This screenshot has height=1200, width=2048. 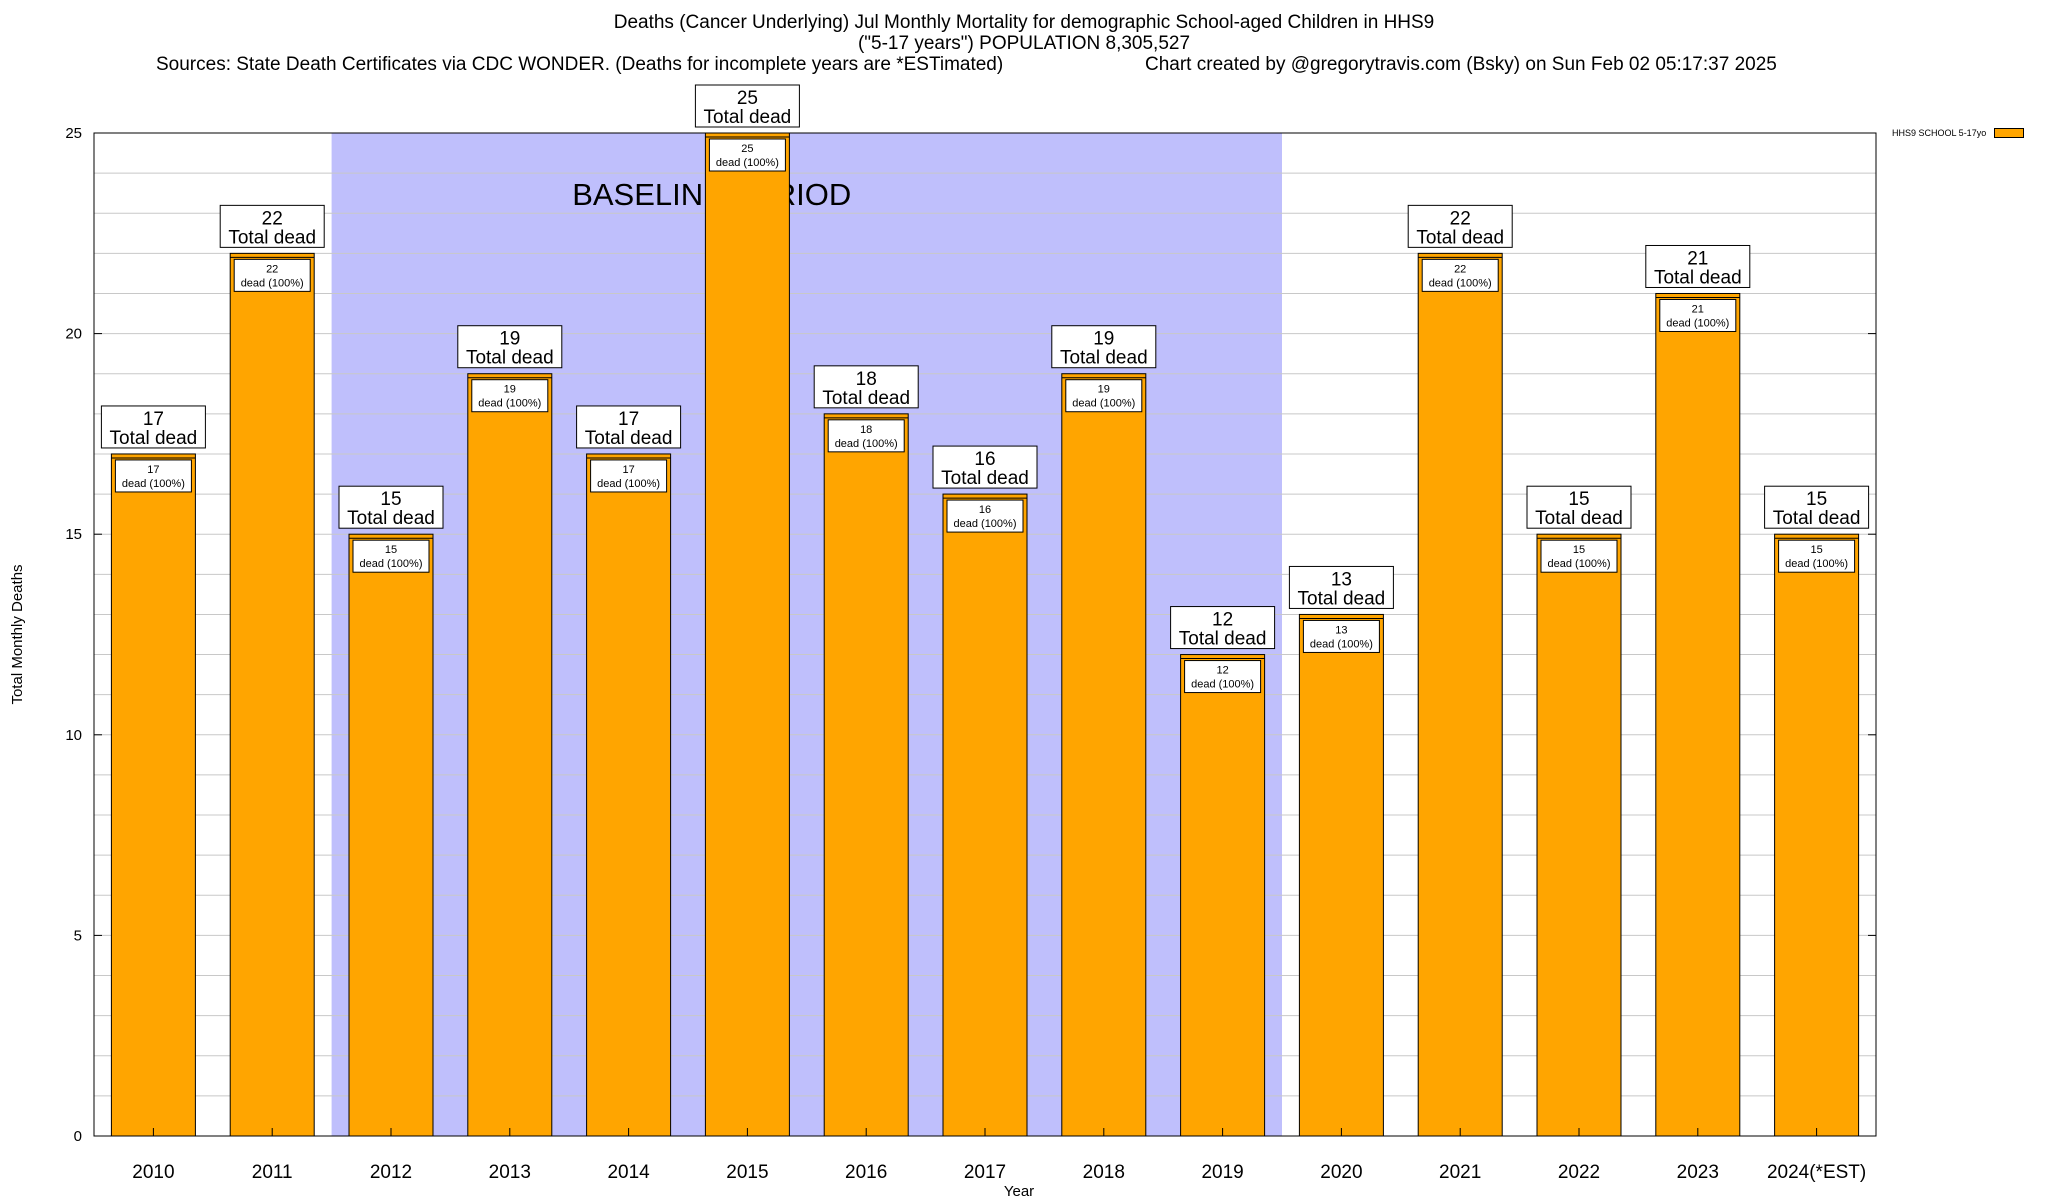 I want to click on x-tick-label: 2023, so click(x=1698, y=1172).